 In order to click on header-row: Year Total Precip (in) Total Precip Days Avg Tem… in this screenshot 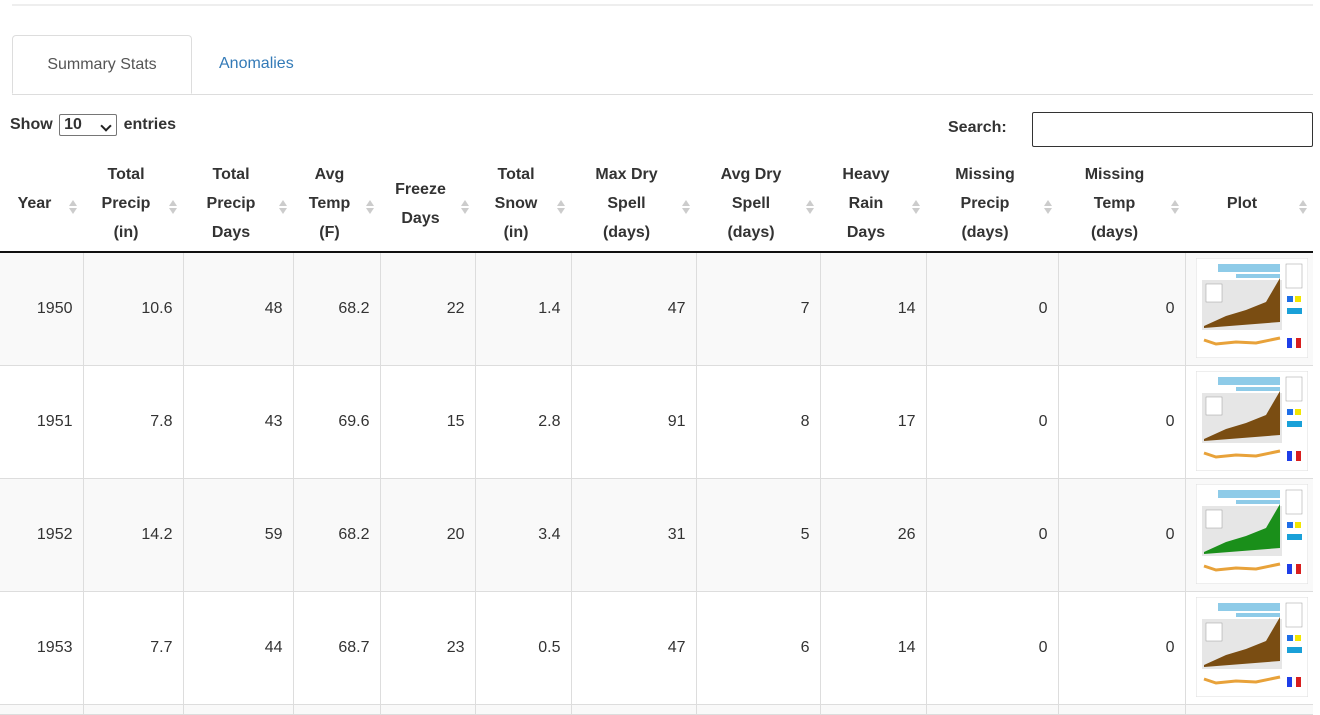, I will do `click(656, 205)`.